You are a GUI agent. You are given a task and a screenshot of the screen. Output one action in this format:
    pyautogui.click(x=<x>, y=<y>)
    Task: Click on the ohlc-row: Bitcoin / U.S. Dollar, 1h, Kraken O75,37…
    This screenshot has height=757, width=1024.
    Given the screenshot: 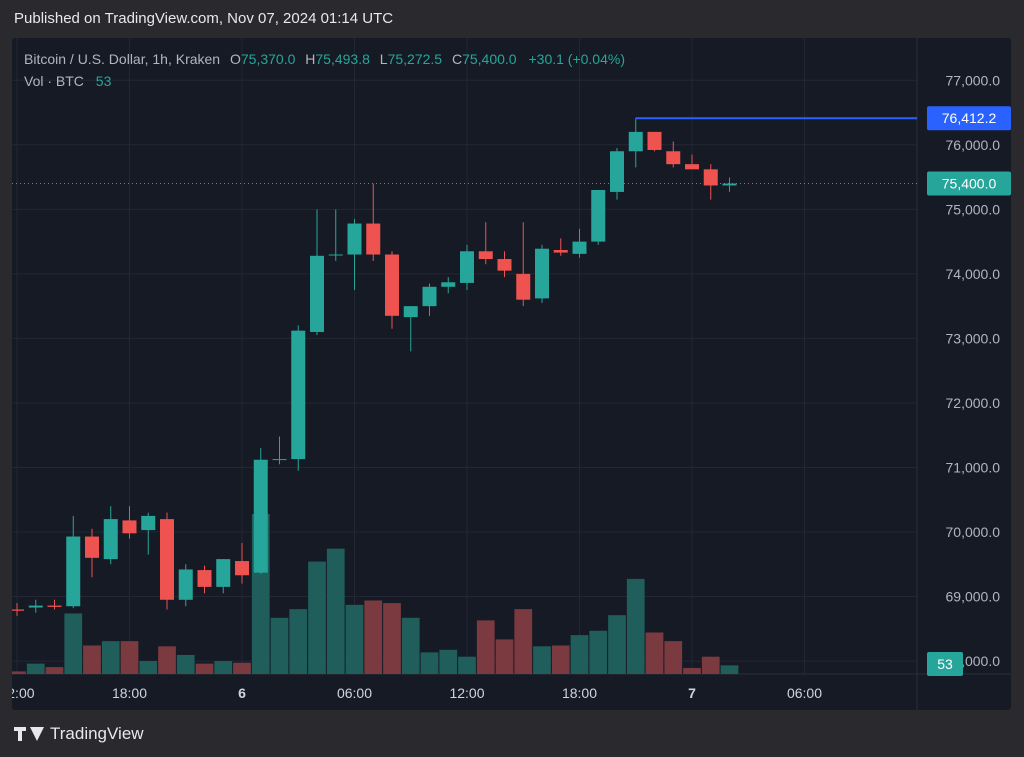 What is the action you would take?
    pyautogui.click(x=324, y=59)
    